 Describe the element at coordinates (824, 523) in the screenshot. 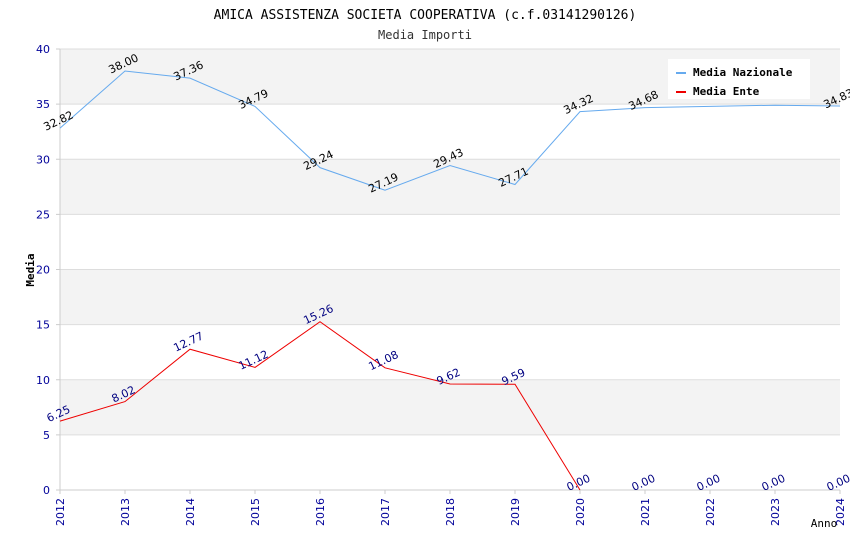

I see `x-axis-title: Anno` at that location.